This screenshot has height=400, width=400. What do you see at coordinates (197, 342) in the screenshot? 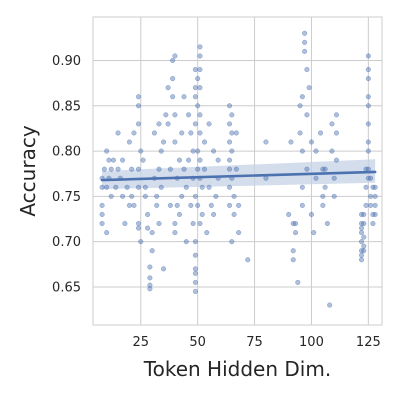
I see `x-tick-label: 50` at bounding box center [197, 342].